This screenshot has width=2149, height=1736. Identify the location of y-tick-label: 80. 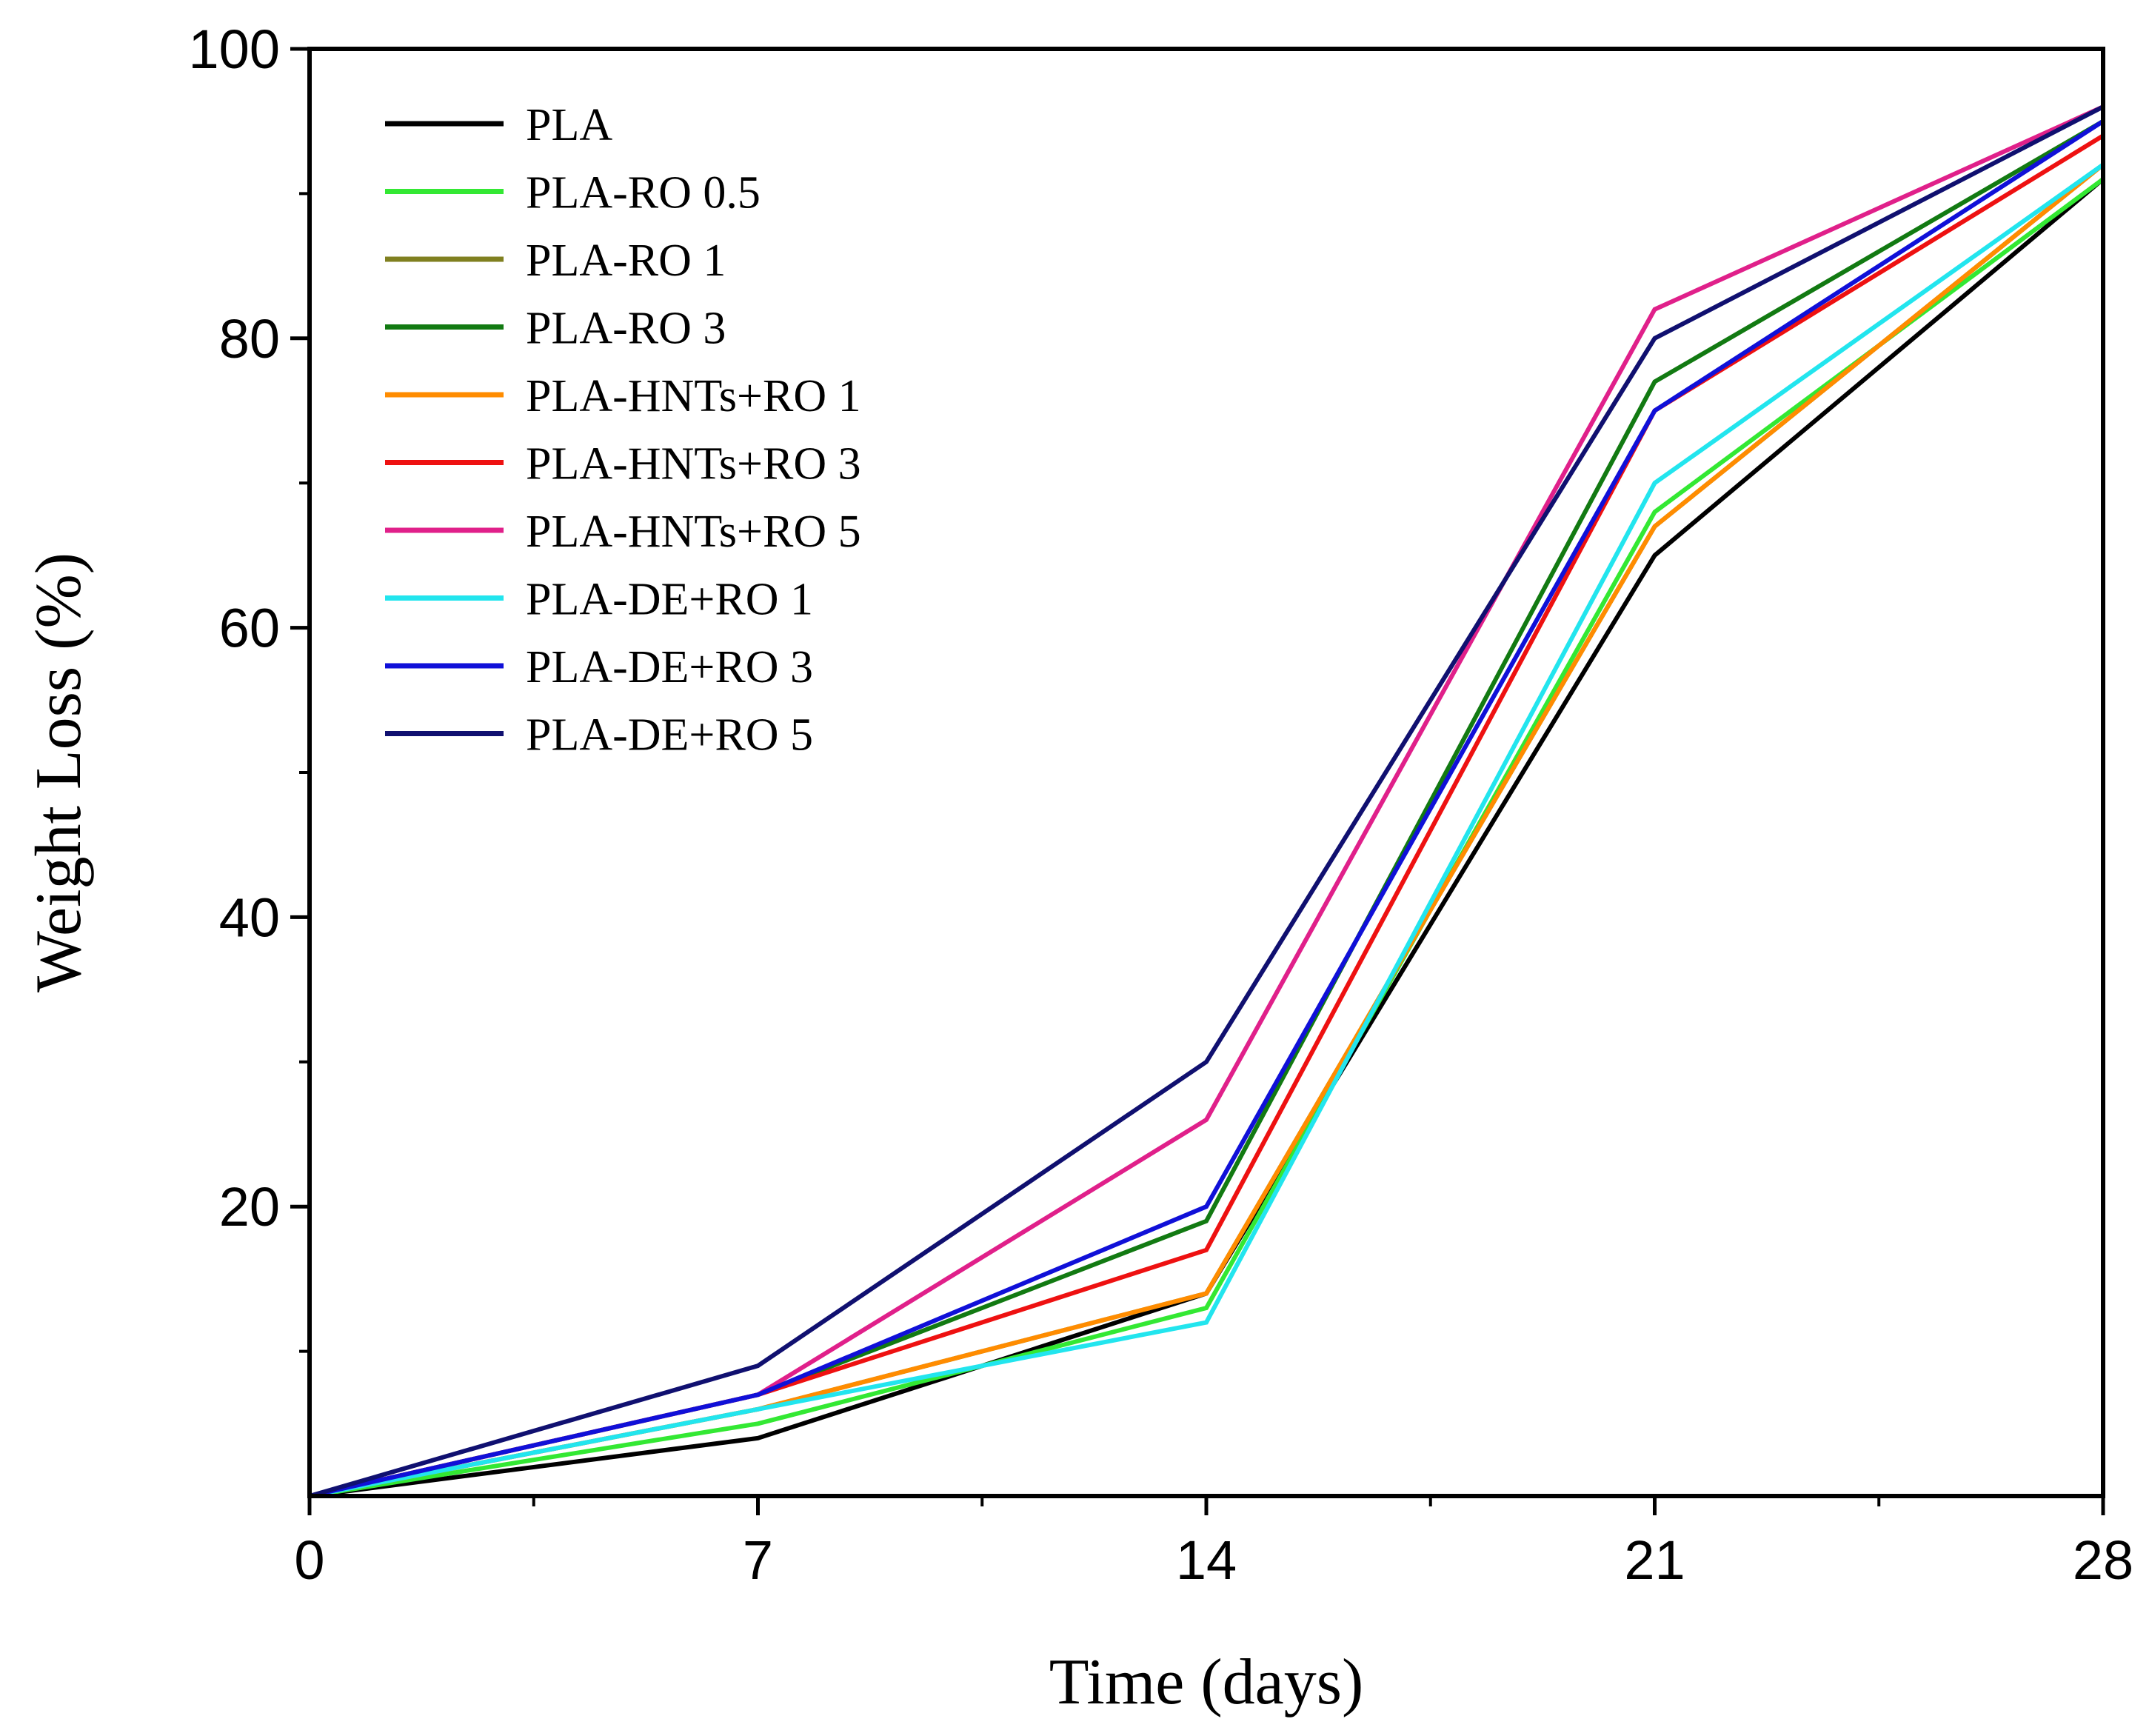
(250, 339).